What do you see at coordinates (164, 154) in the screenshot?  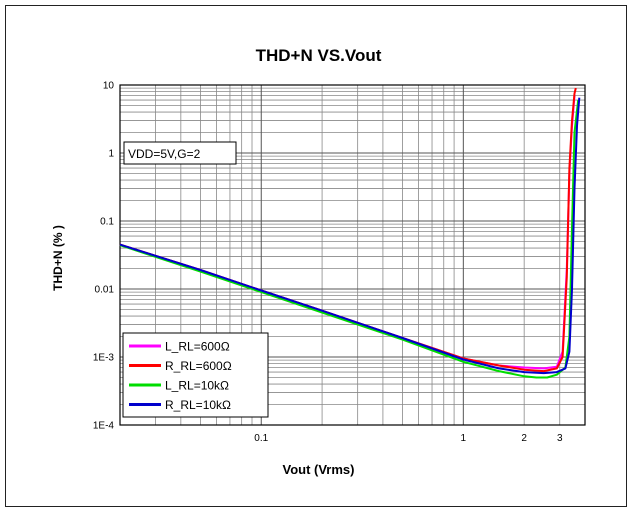 I see `annotation-text: VDD=5V,G=2` at bounding box center [164, 154].